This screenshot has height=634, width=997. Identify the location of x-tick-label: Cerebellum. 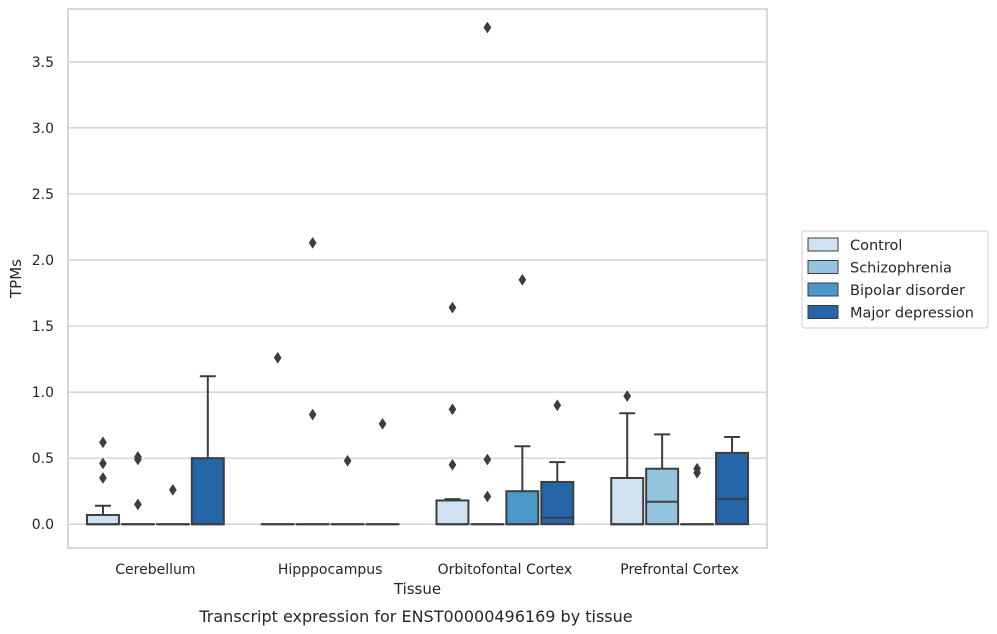
(155, 570).